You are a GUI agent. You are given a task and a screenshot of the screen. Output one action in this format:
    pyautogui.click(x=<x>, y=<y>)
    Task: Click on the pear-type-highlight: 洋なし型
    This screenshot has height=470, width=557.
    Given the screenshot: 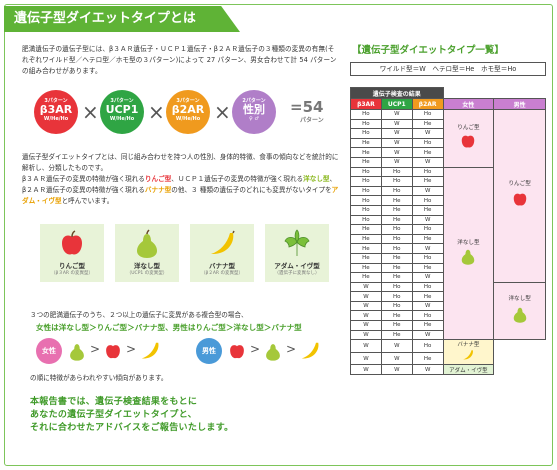 What is the action you would take?
    pyautogui.click(x=316, y=179)
    